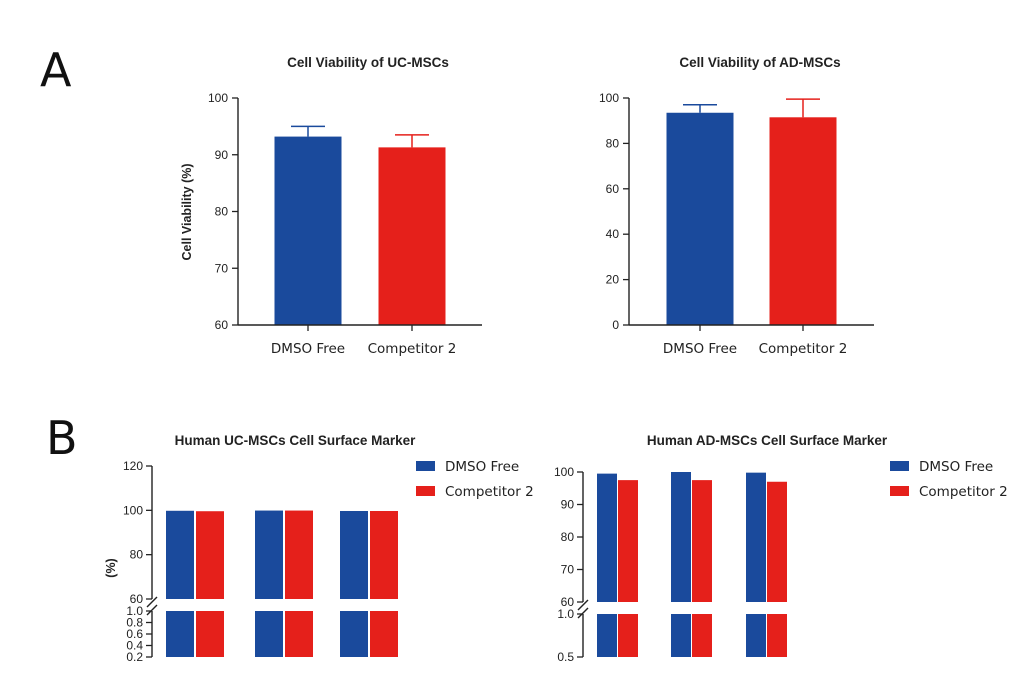 This screenshot has width=1035, height=683. Describe the element at coordinates (187, 211) in the screenshot. I see `y-axis-label: Cell Viability (%)` at that location.